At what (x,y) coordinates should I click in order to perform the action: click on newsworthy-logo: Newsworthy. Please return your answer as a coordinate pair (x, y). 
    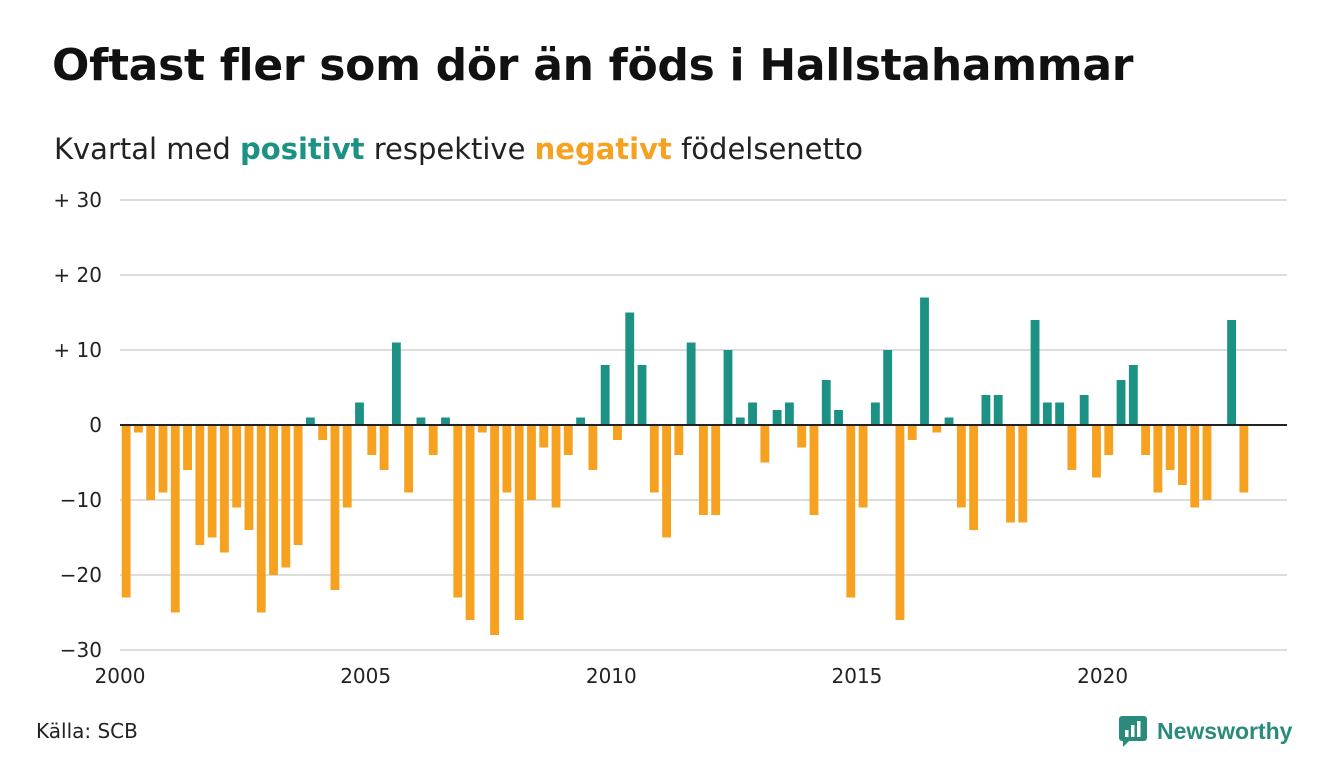
    Looking at the image, I should click on (1205, 731).